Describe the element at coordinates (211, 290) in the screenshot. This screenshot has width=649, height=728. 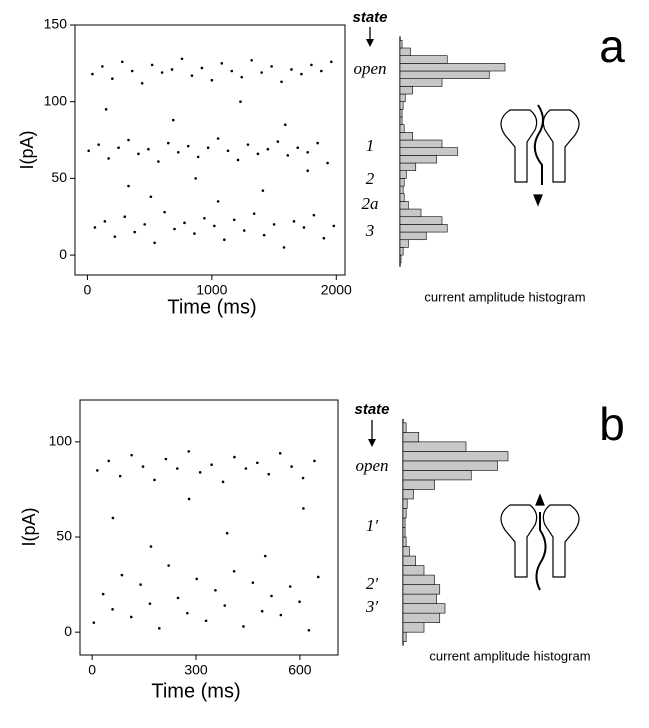
I see `x-tick-label: 1000` at that location.